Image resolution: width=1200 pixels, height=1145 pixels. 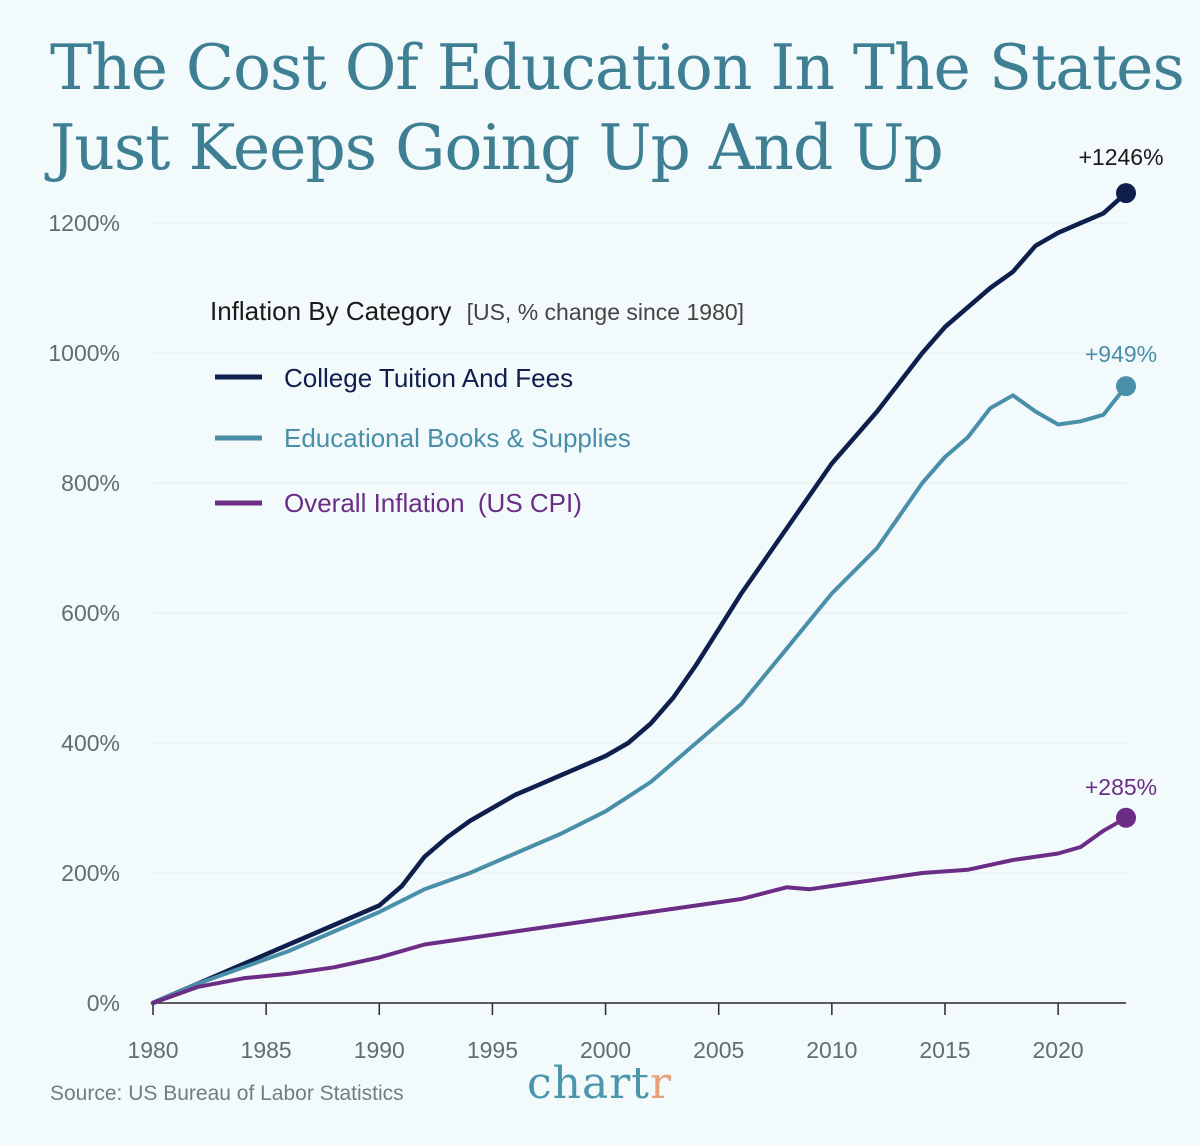 I want to click on x-tick-label: 2020, so click(x=1058, y=1050).